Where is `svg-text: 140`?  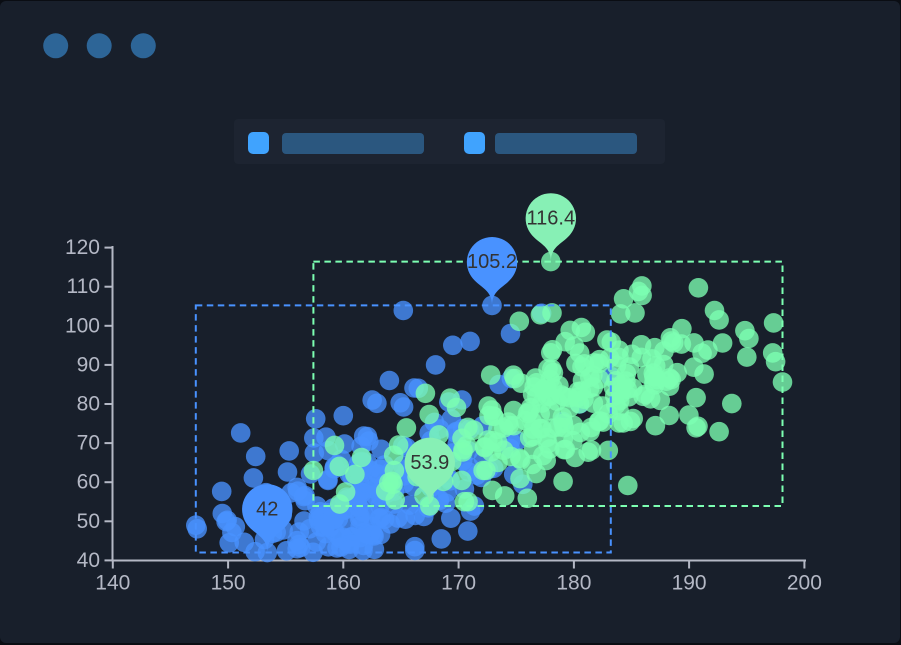
svg-text: 140 is located at coordinates (112, 582).